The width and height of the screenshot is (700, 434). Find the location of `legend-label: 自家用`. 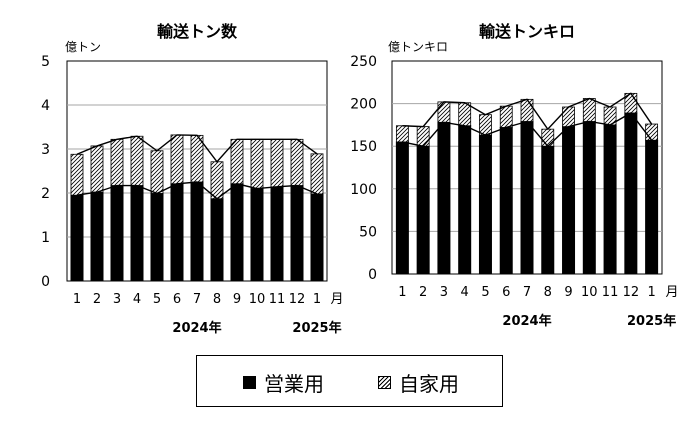

legend-label: 自家用 is located at coordinates (429, 383).